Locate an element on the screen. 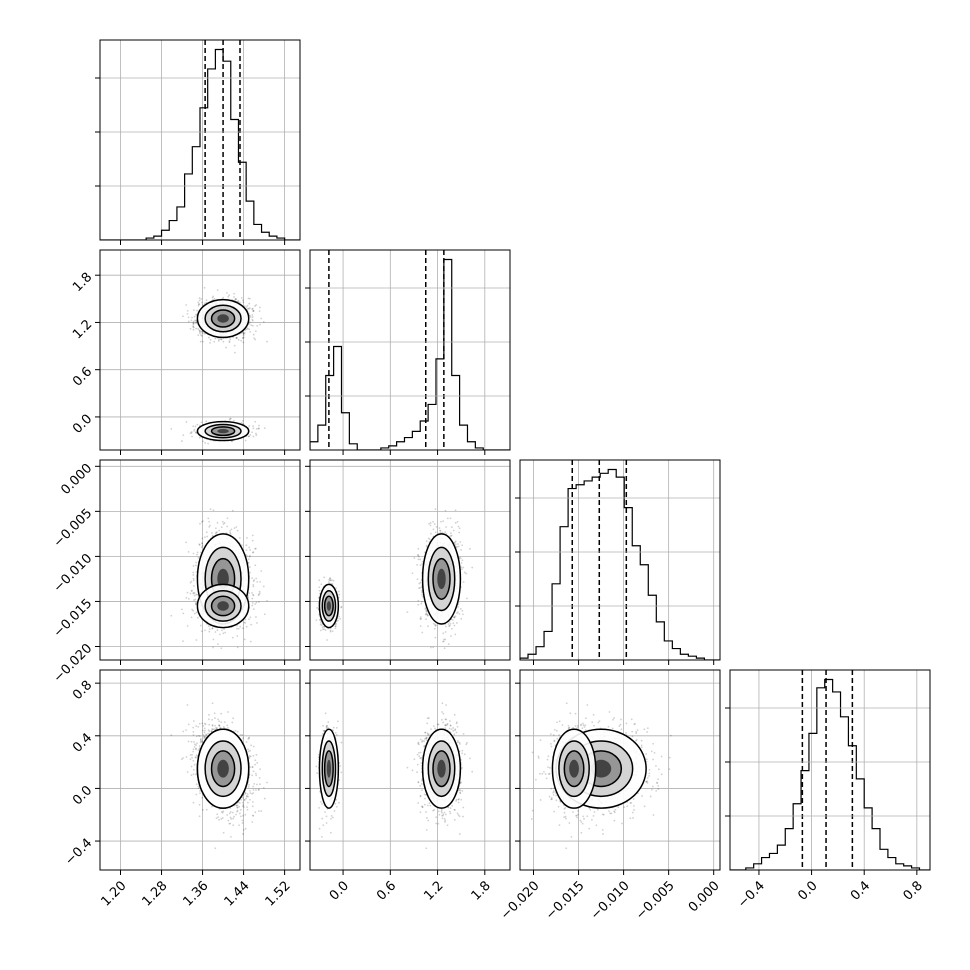 Image resolution: width=970 pixels, height=970 pixels. diag-y-ticks is located at coordinates (197, 132).